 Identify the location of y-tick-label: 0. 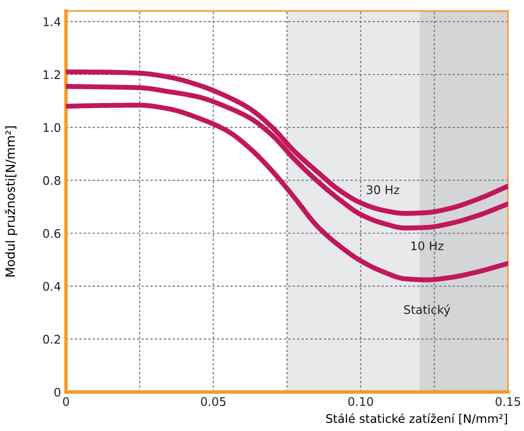
(57, 392).